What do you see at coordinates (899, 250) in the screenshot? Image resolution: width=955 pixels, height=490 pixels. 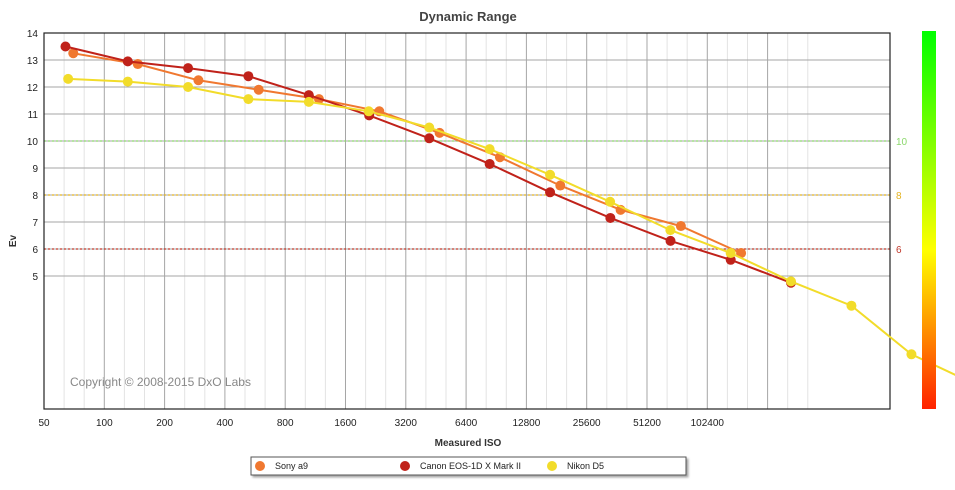 I see `reference-line-label: 6` at bounding box center [899, 250].